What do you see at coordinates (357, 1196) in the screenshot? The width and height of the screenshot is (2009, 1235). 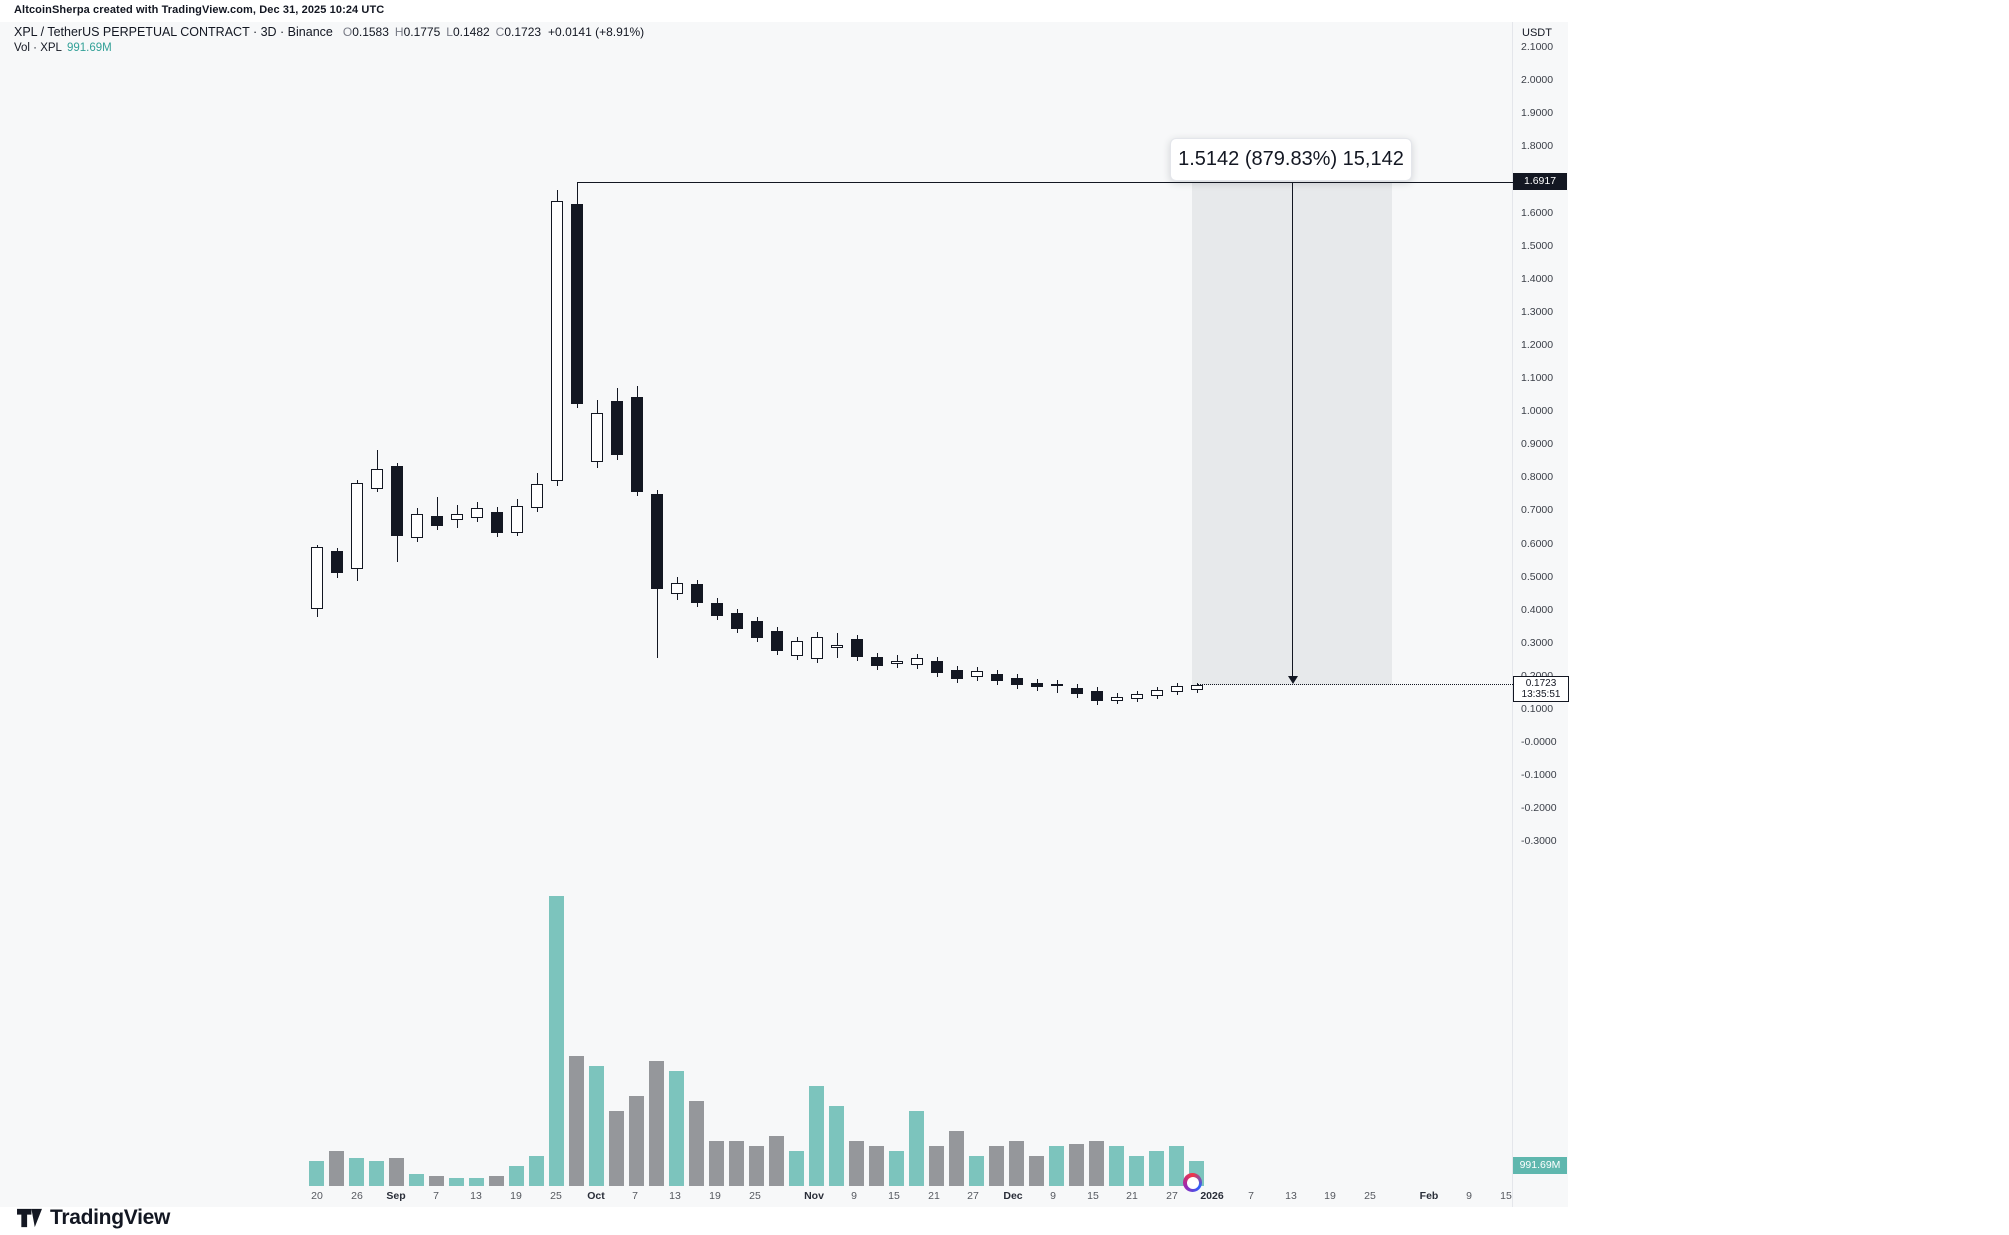 I see `time-tick-label: 26` at bounding box center [357, 1196].